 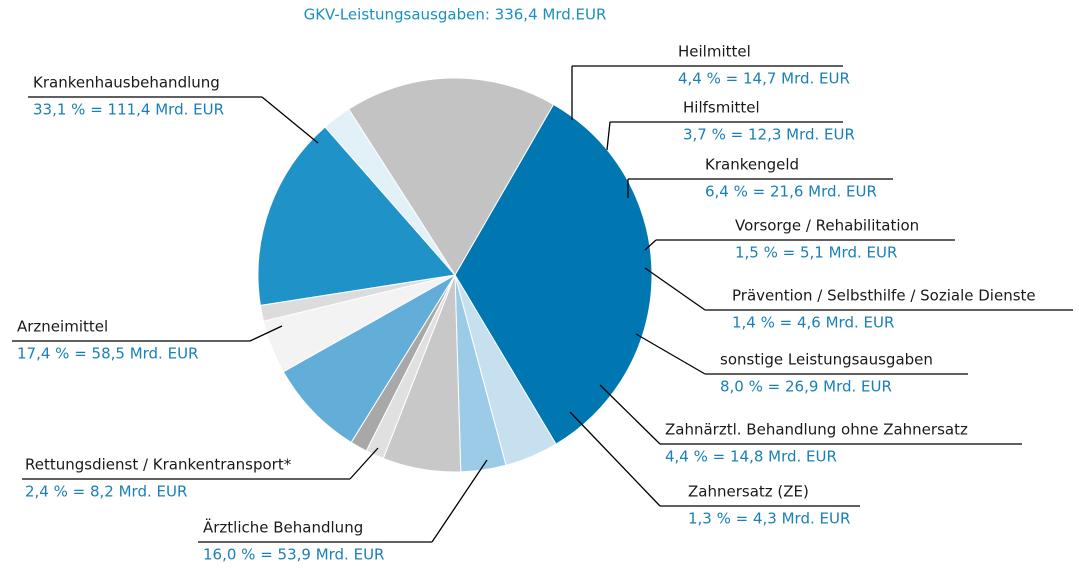 What do you see at coordinates (751, 457) in the screenshot?
I see `value-label: 4,4 % = 14,8 Mrd. EUR` at bounding box center [751, 457].